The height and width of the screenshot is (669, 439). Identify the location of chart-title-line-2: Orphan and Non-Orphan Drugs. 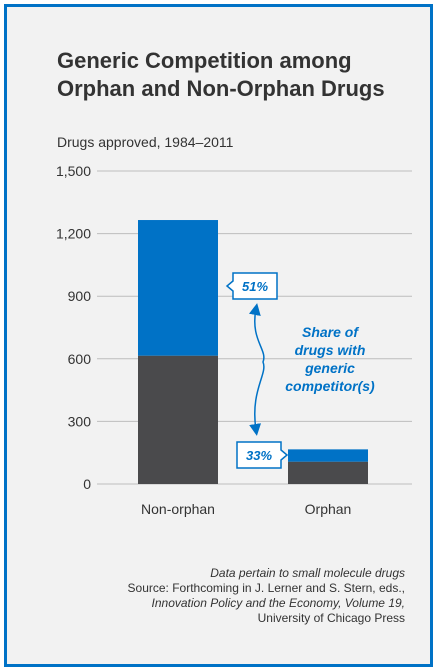
(221, 88).